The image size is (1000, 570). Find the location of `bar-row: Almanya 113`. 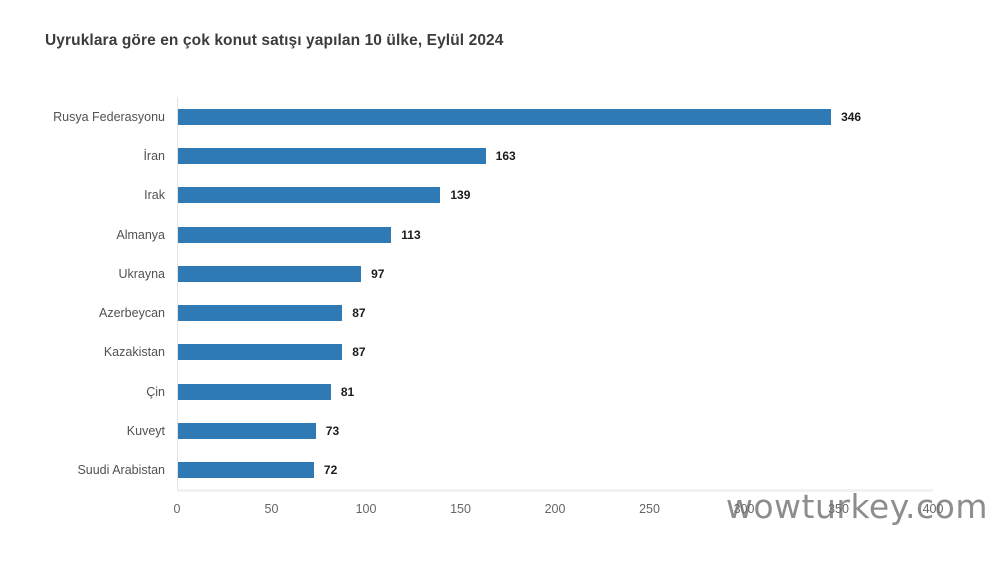

bar-row: Almanya 113 is located at coordinates (524, 234).